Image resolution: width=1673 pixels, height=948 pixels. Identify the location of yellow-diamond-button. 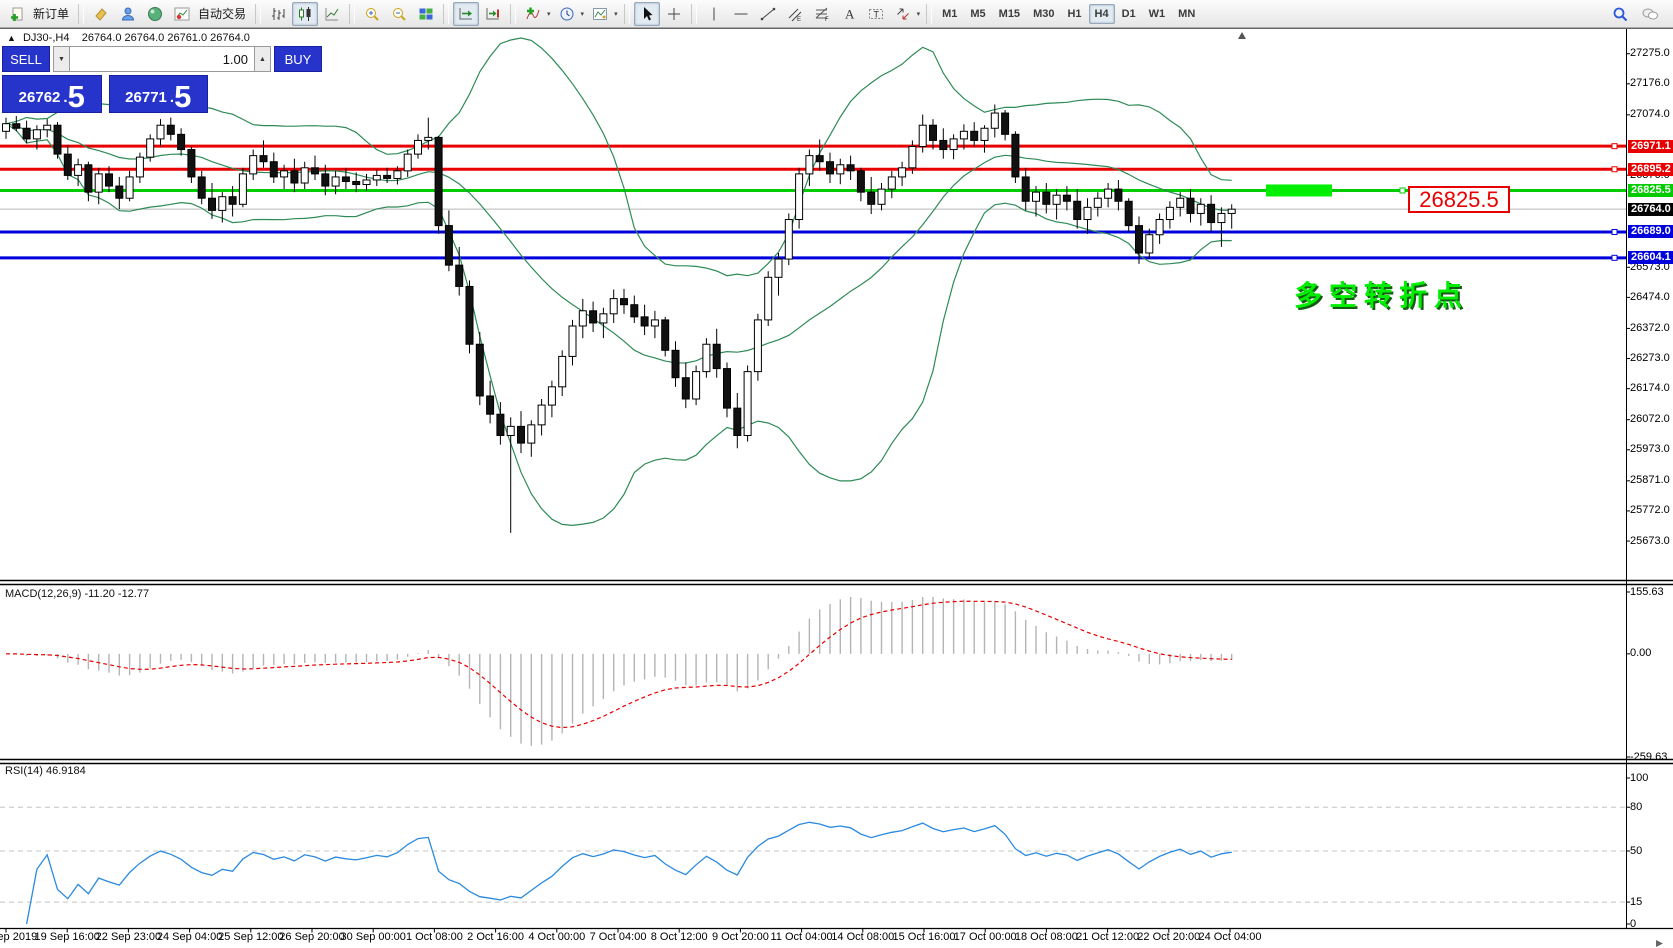
(101, 14).